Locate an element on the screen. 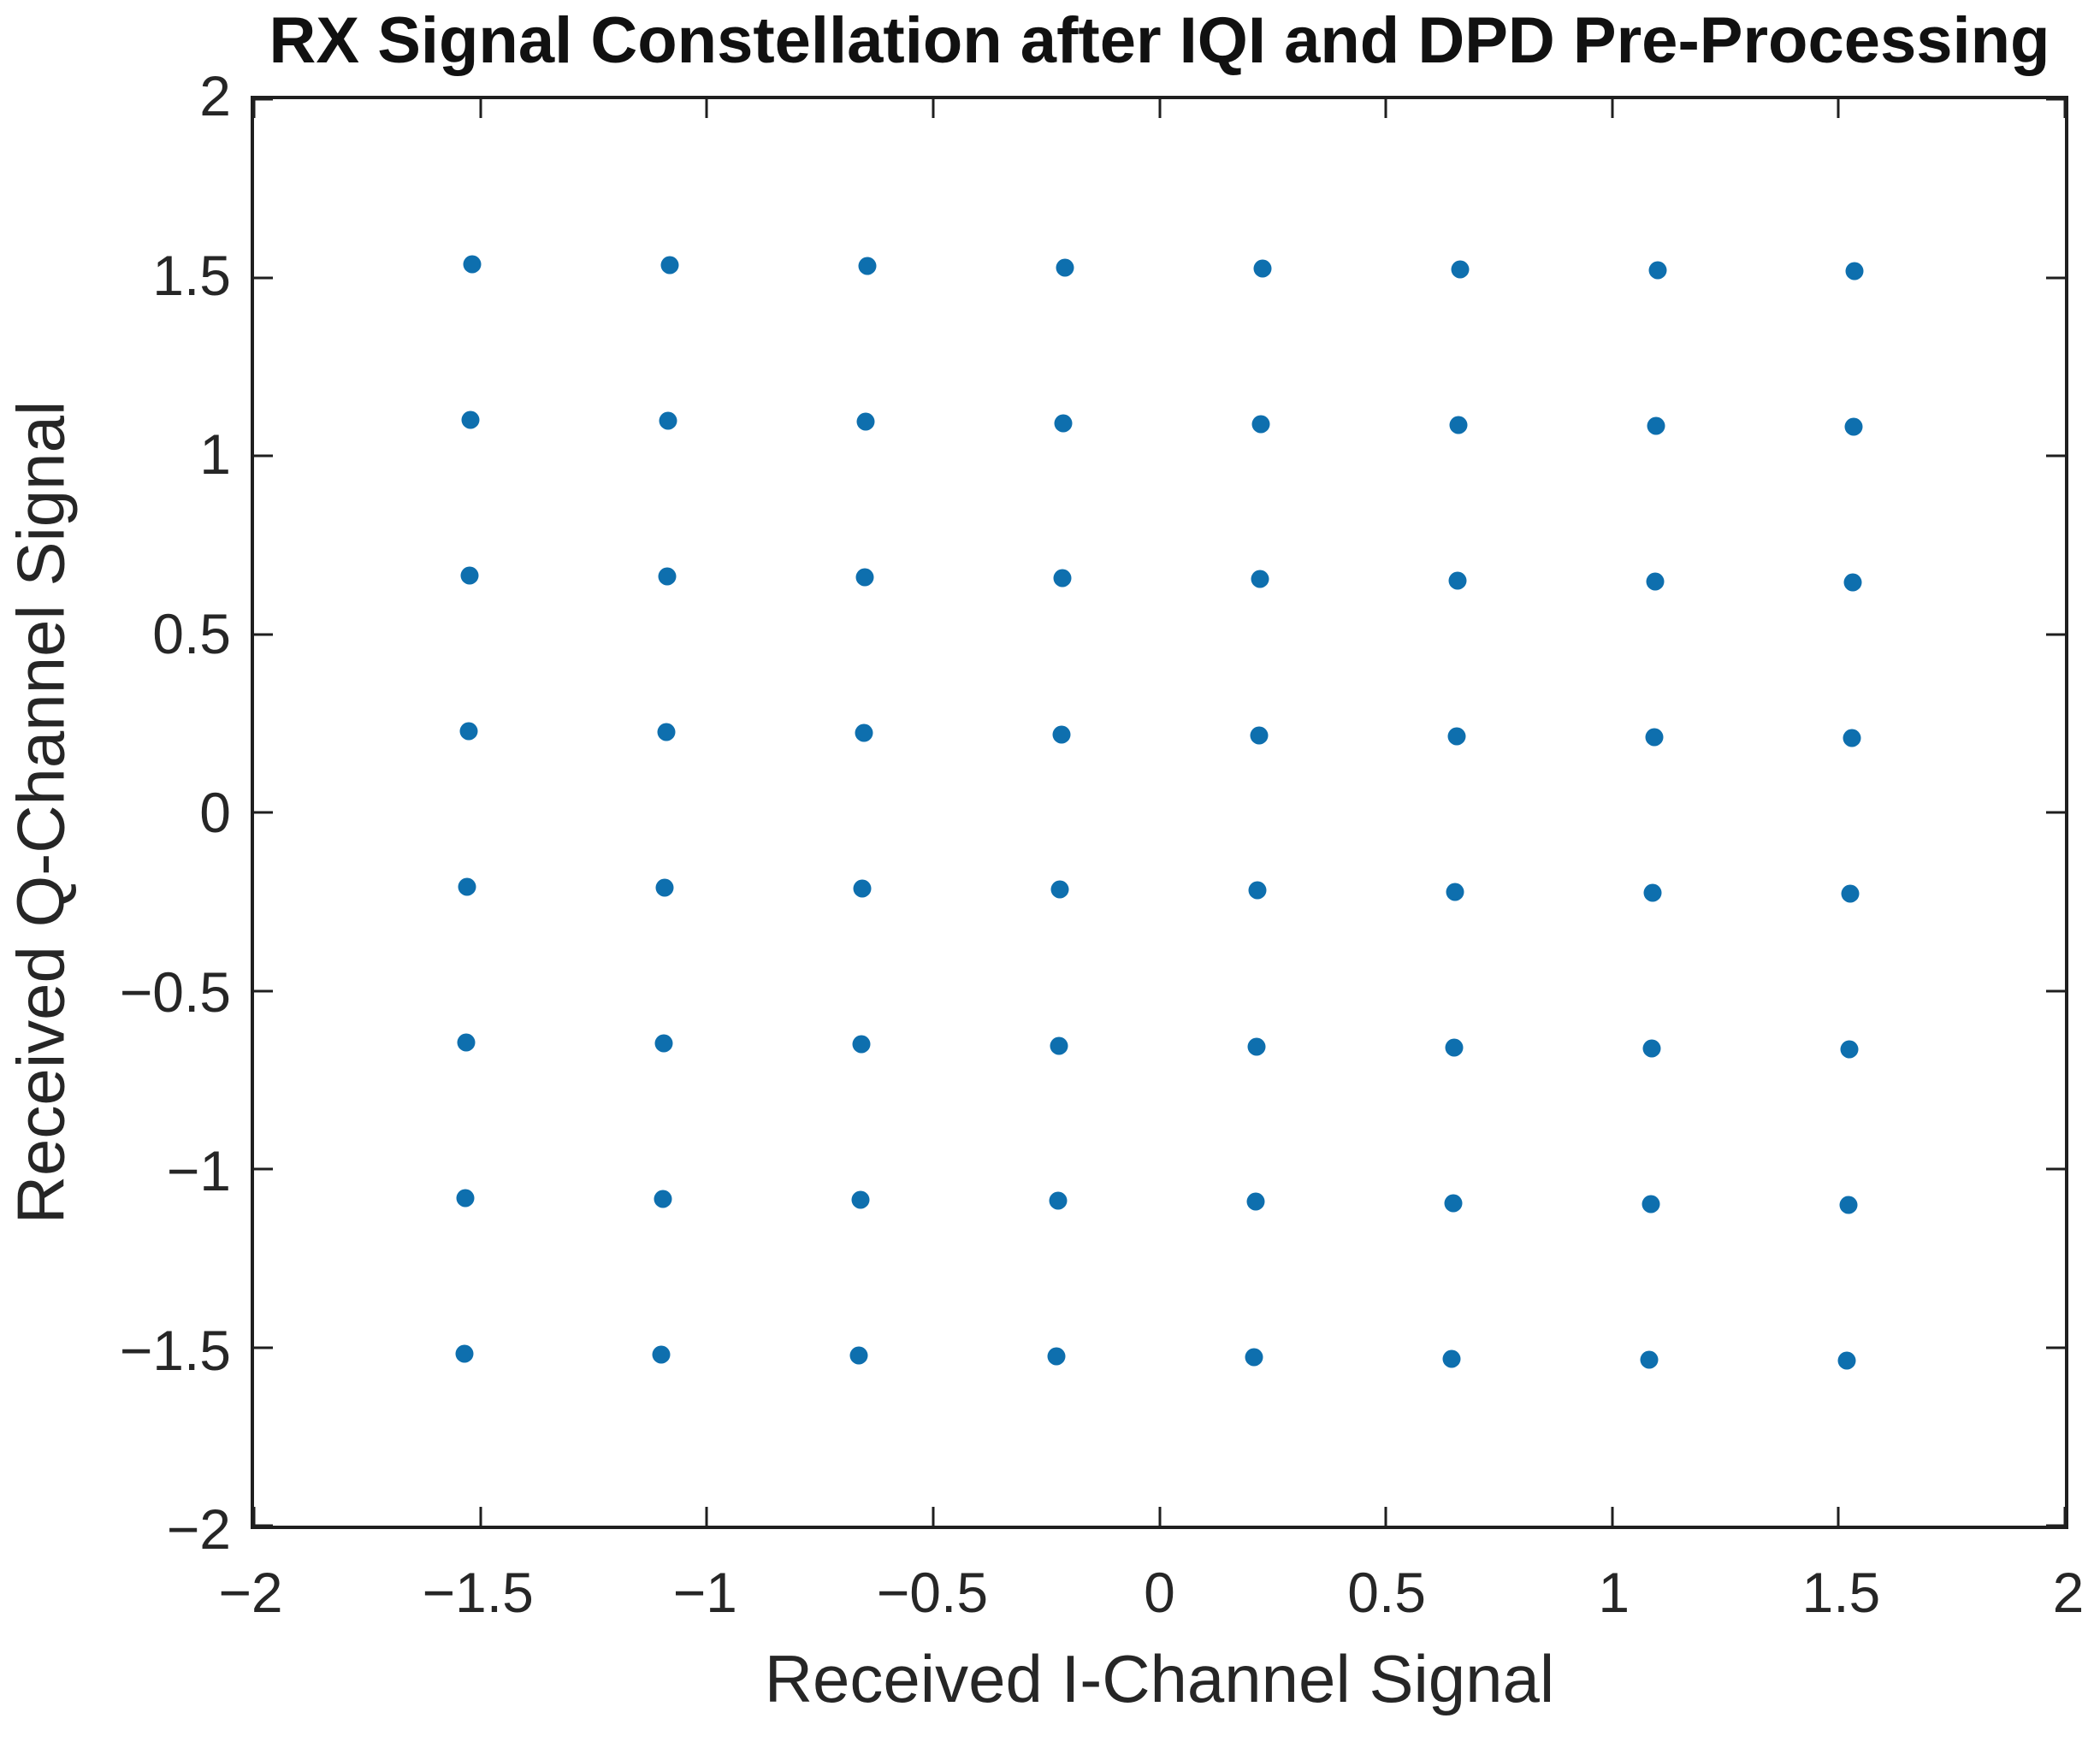 This screenshot has height=1742, width=2100. y-tick-label: −2 is located at coordinates (199, 1529).